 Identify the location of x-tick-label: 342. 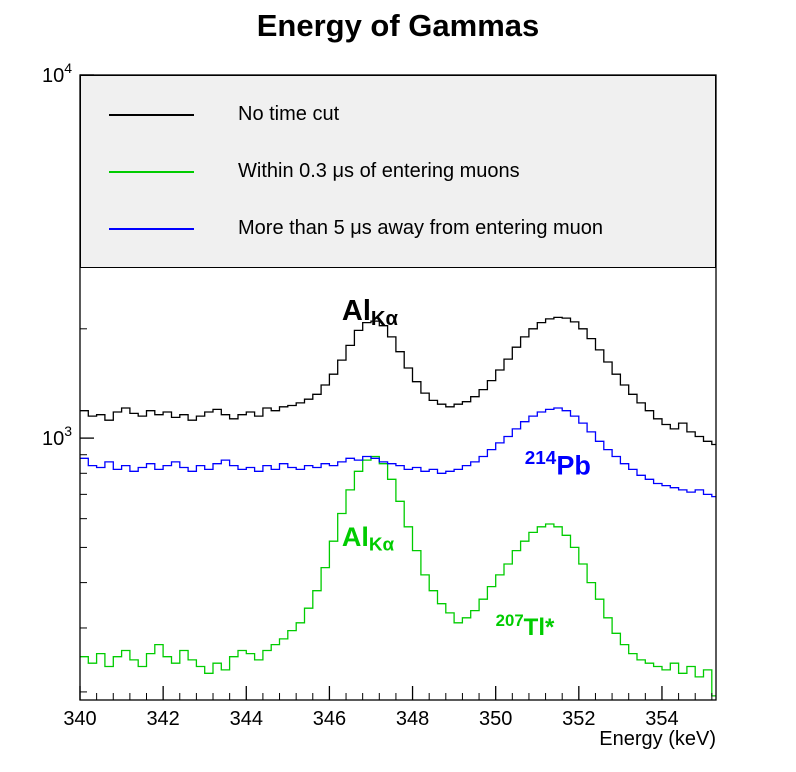
(162, 719).